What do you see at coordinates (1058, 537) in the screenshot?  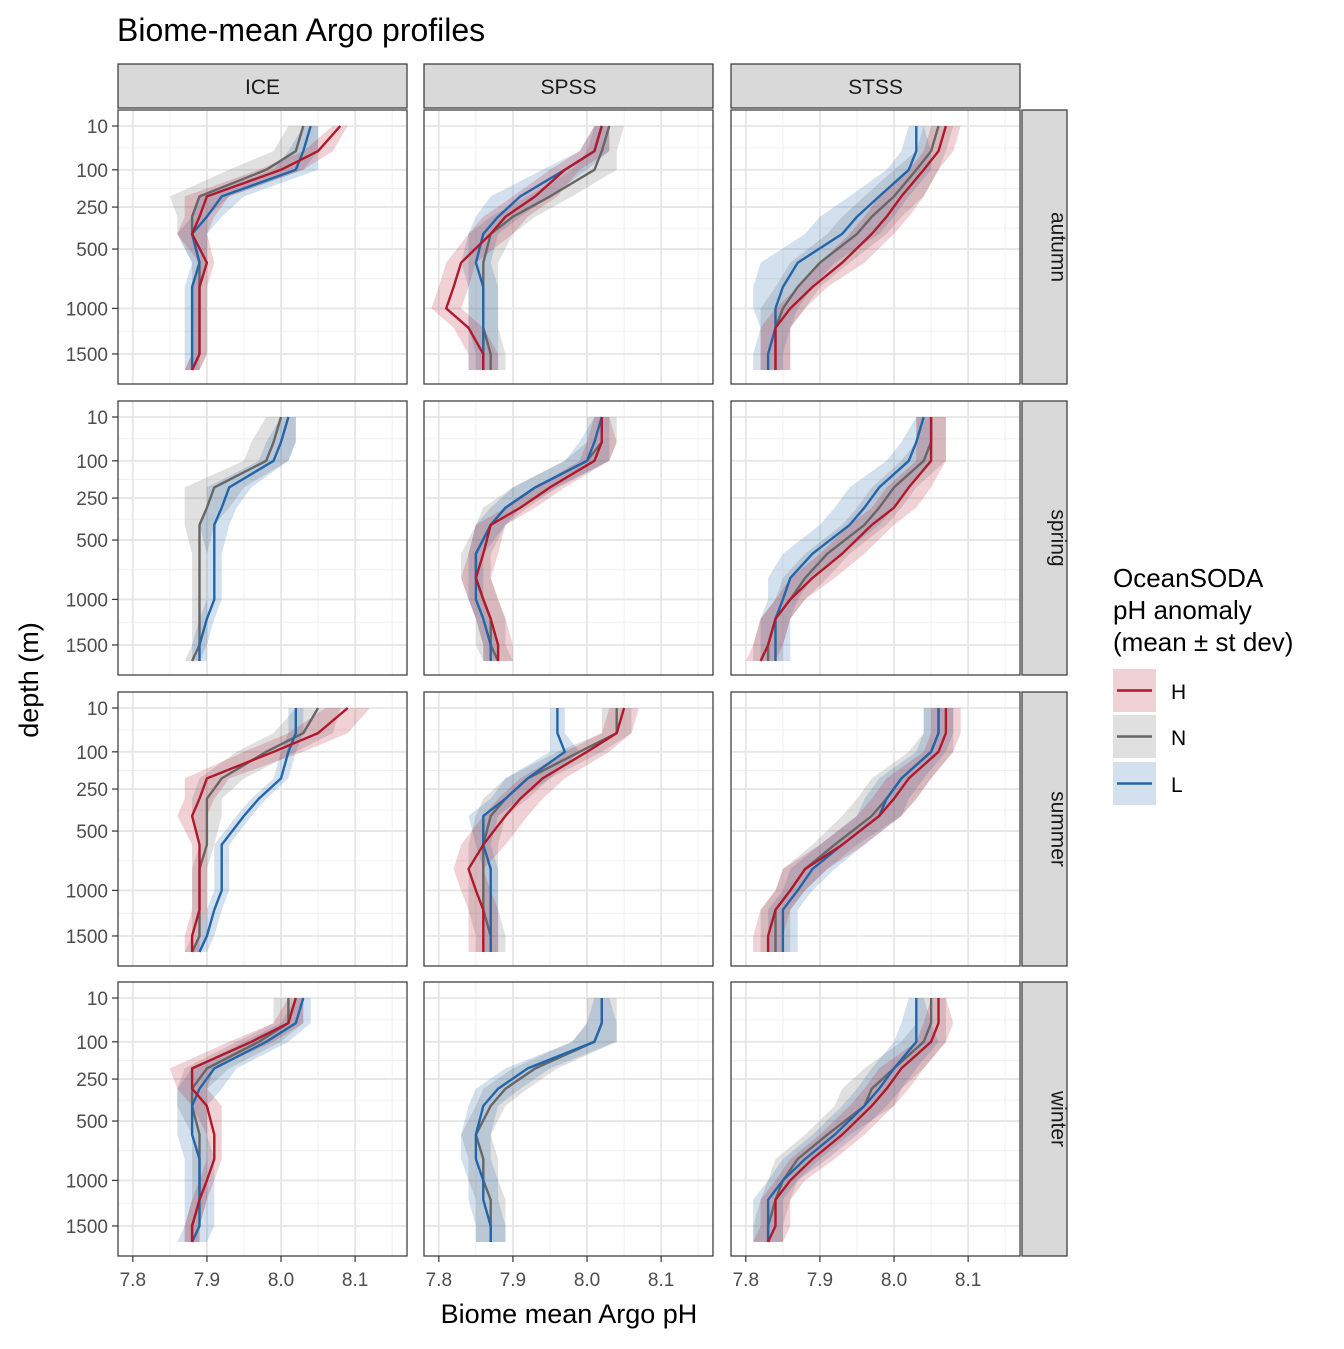 I see `row-strip-label: spring` at bounding box center [1058, 537].